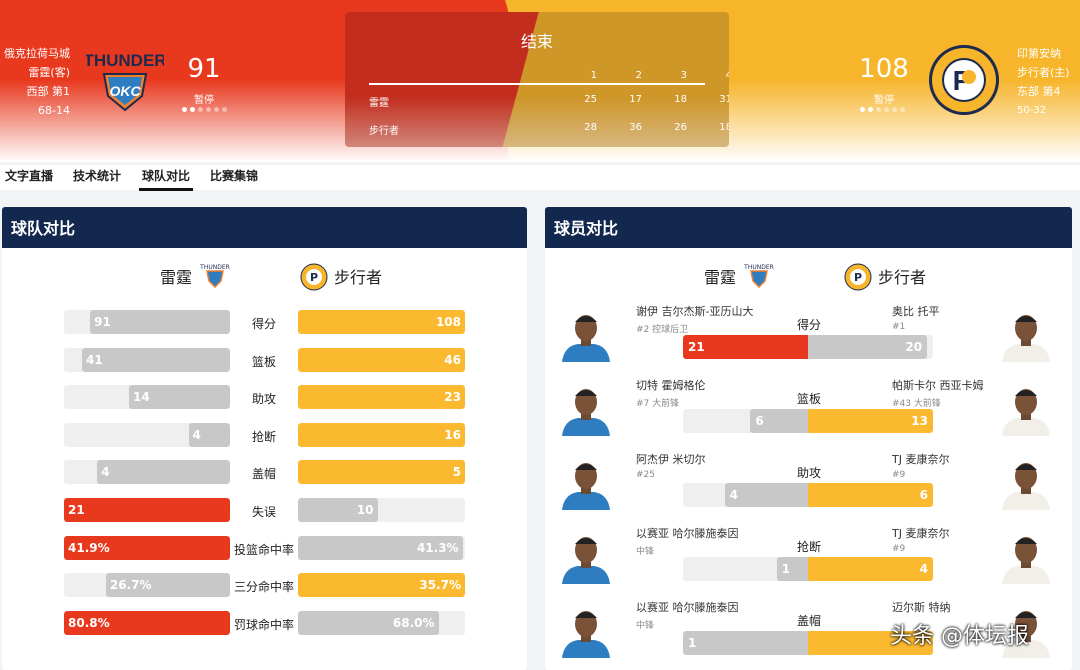  Describe the element at coordinates (125, 79) in the screenshot. I see `thunder-logo: THUNDER OKC` at that location.